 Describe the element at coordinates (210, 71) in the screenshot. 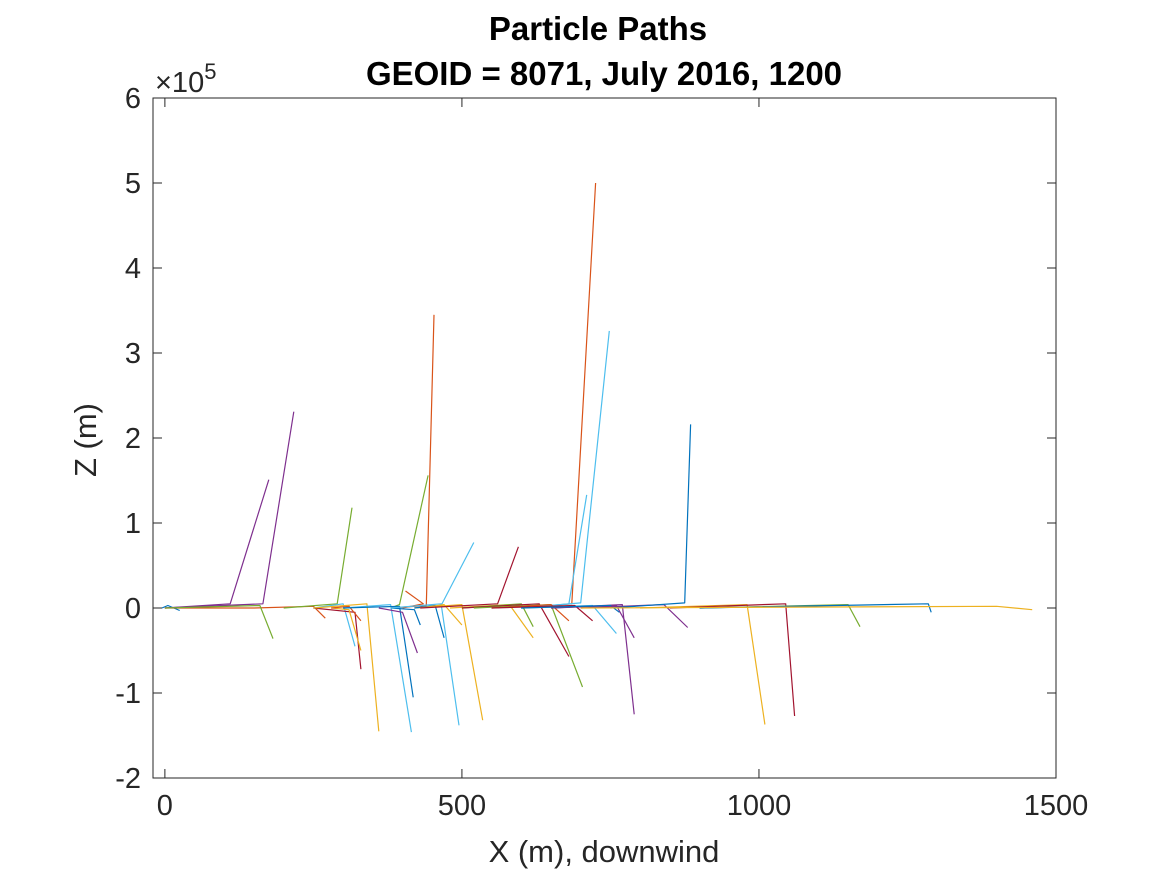

I see `y-exponent-power: 5` at that location.